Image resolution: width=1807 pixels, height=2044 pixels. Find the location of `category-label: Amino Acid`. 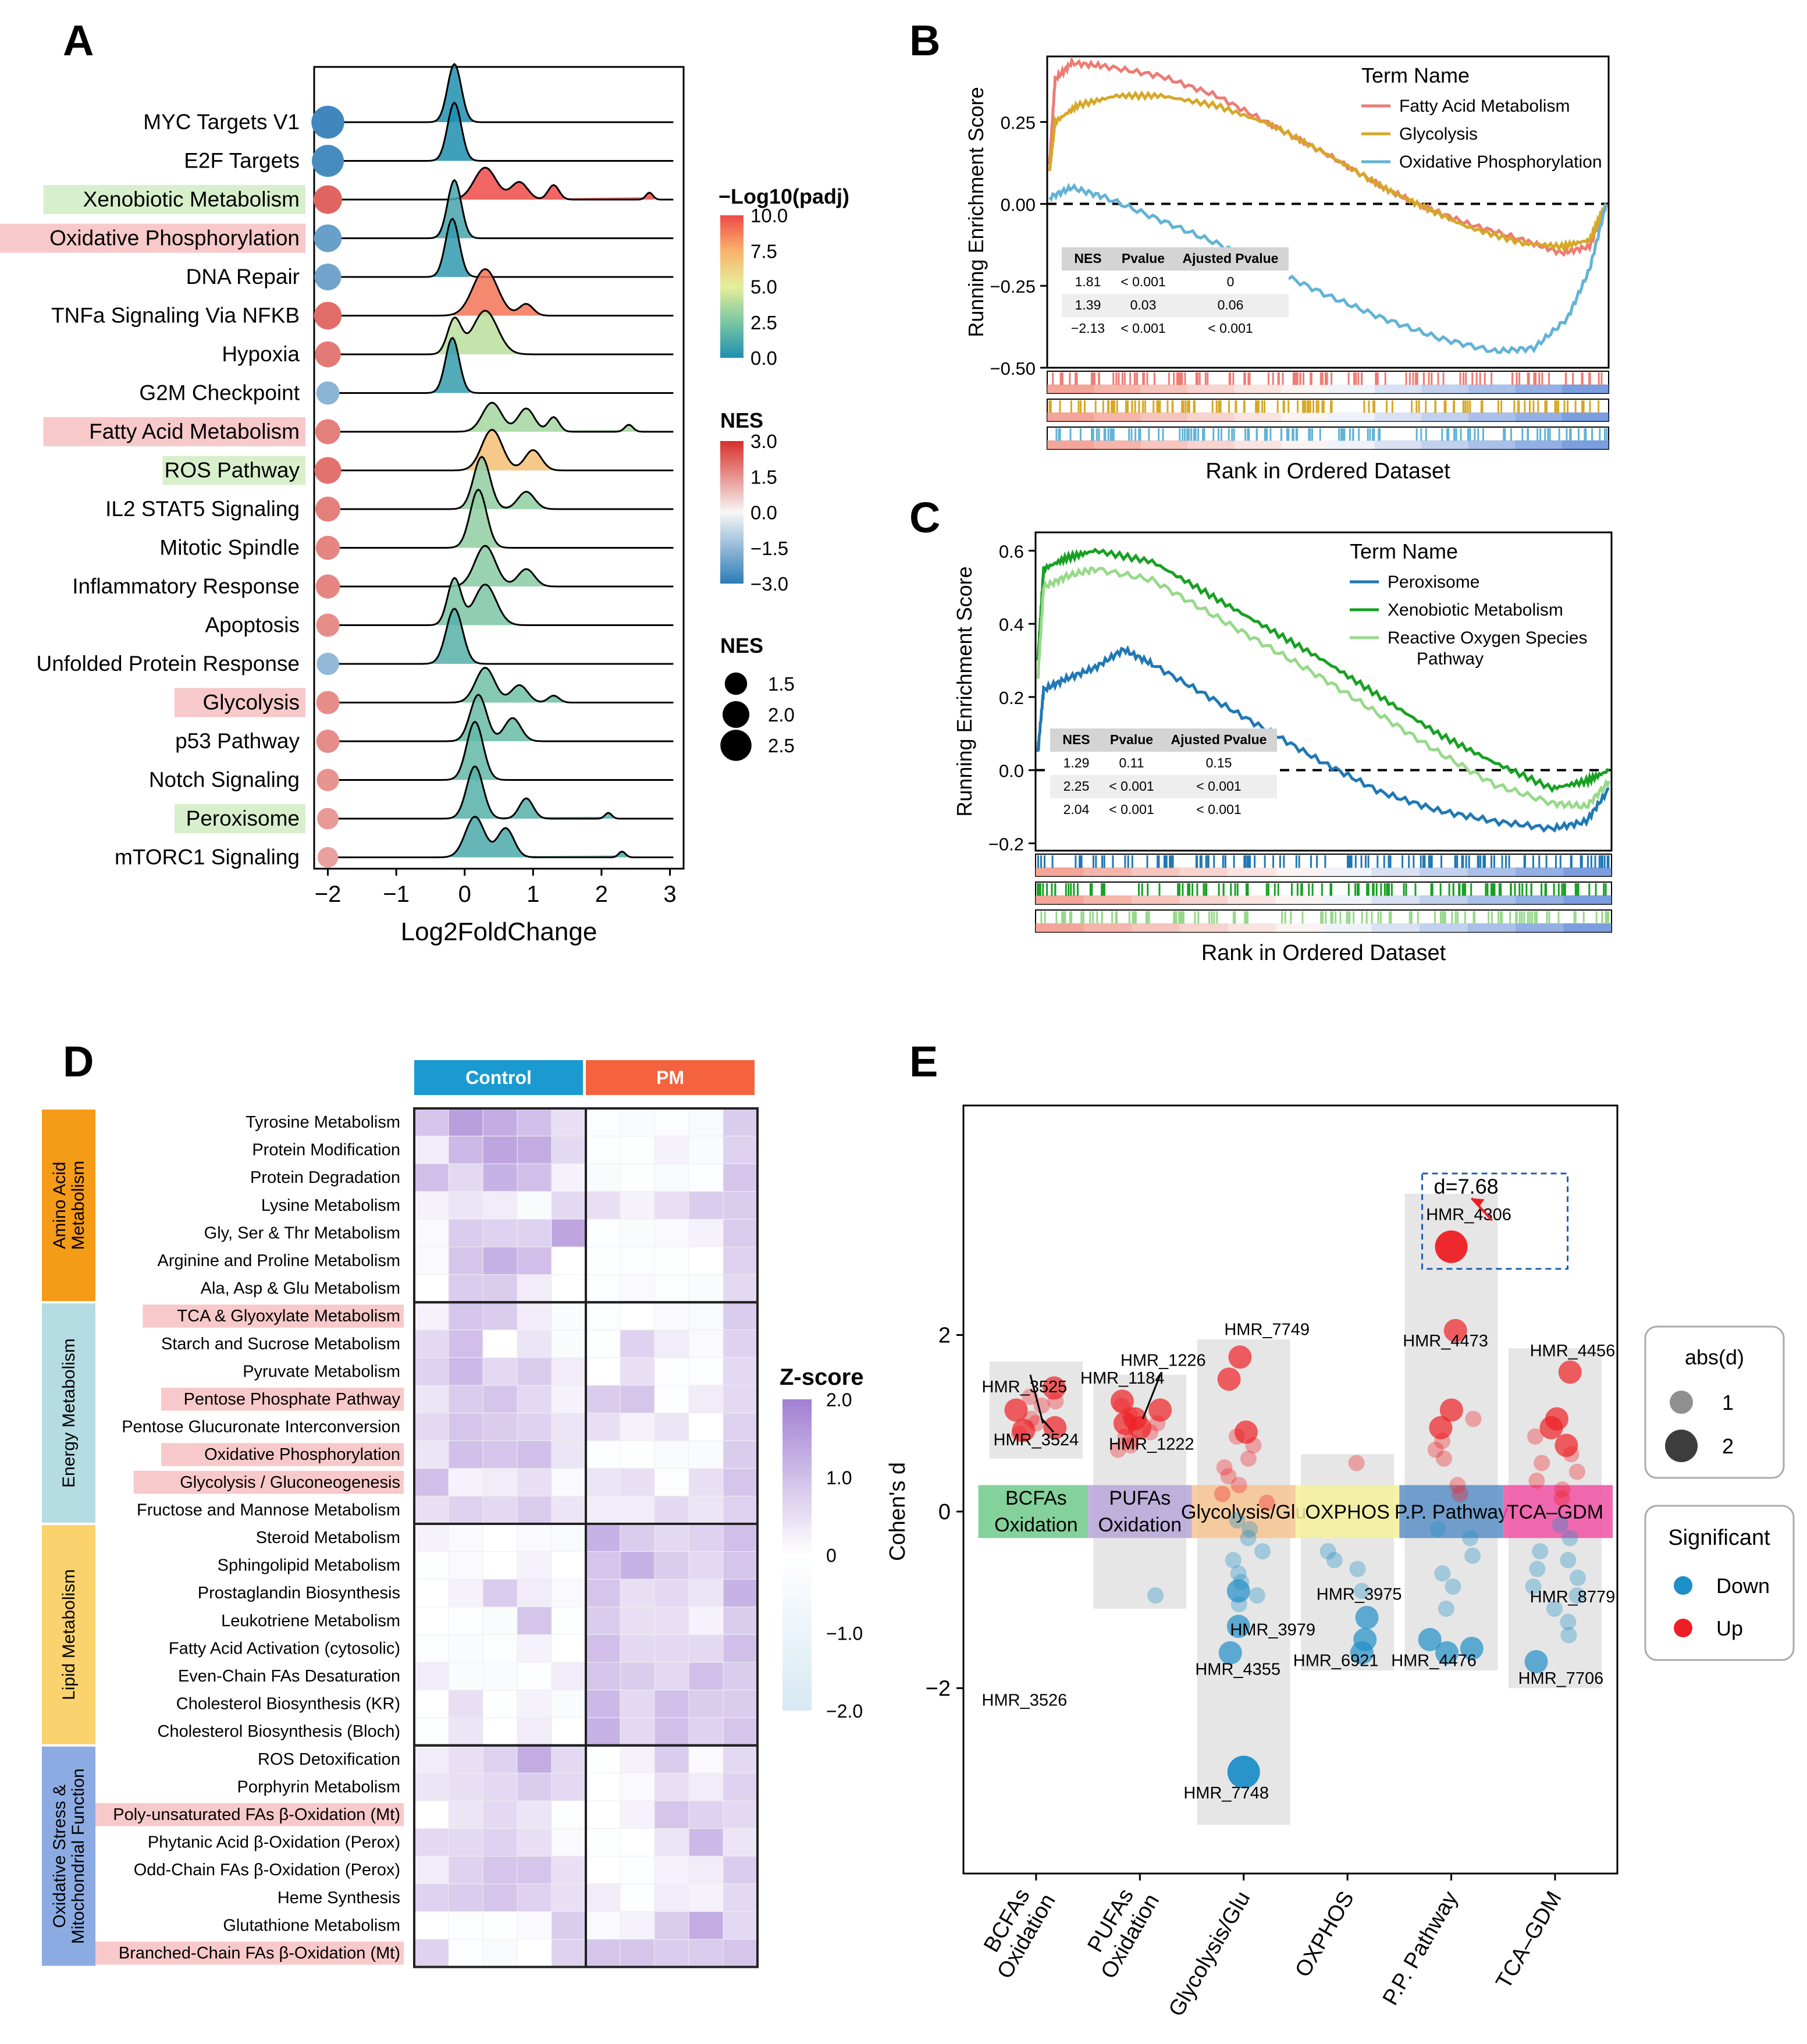

category-label: Amino Acid is located at coordinates (59, 1205).